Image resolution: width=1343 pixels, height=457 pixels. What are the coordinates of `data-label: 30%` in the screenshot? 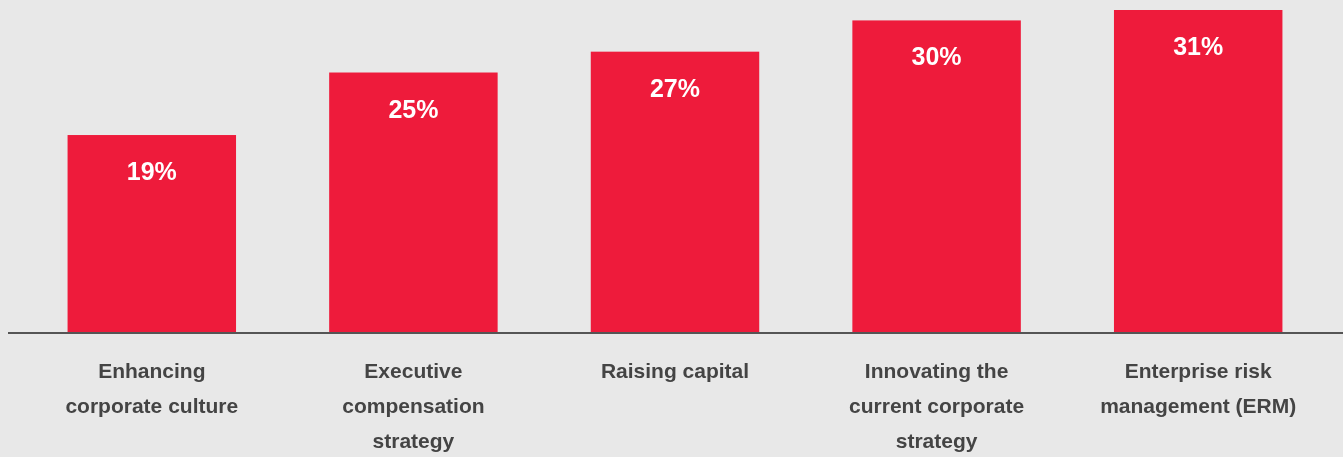 It's located at (936, 56).